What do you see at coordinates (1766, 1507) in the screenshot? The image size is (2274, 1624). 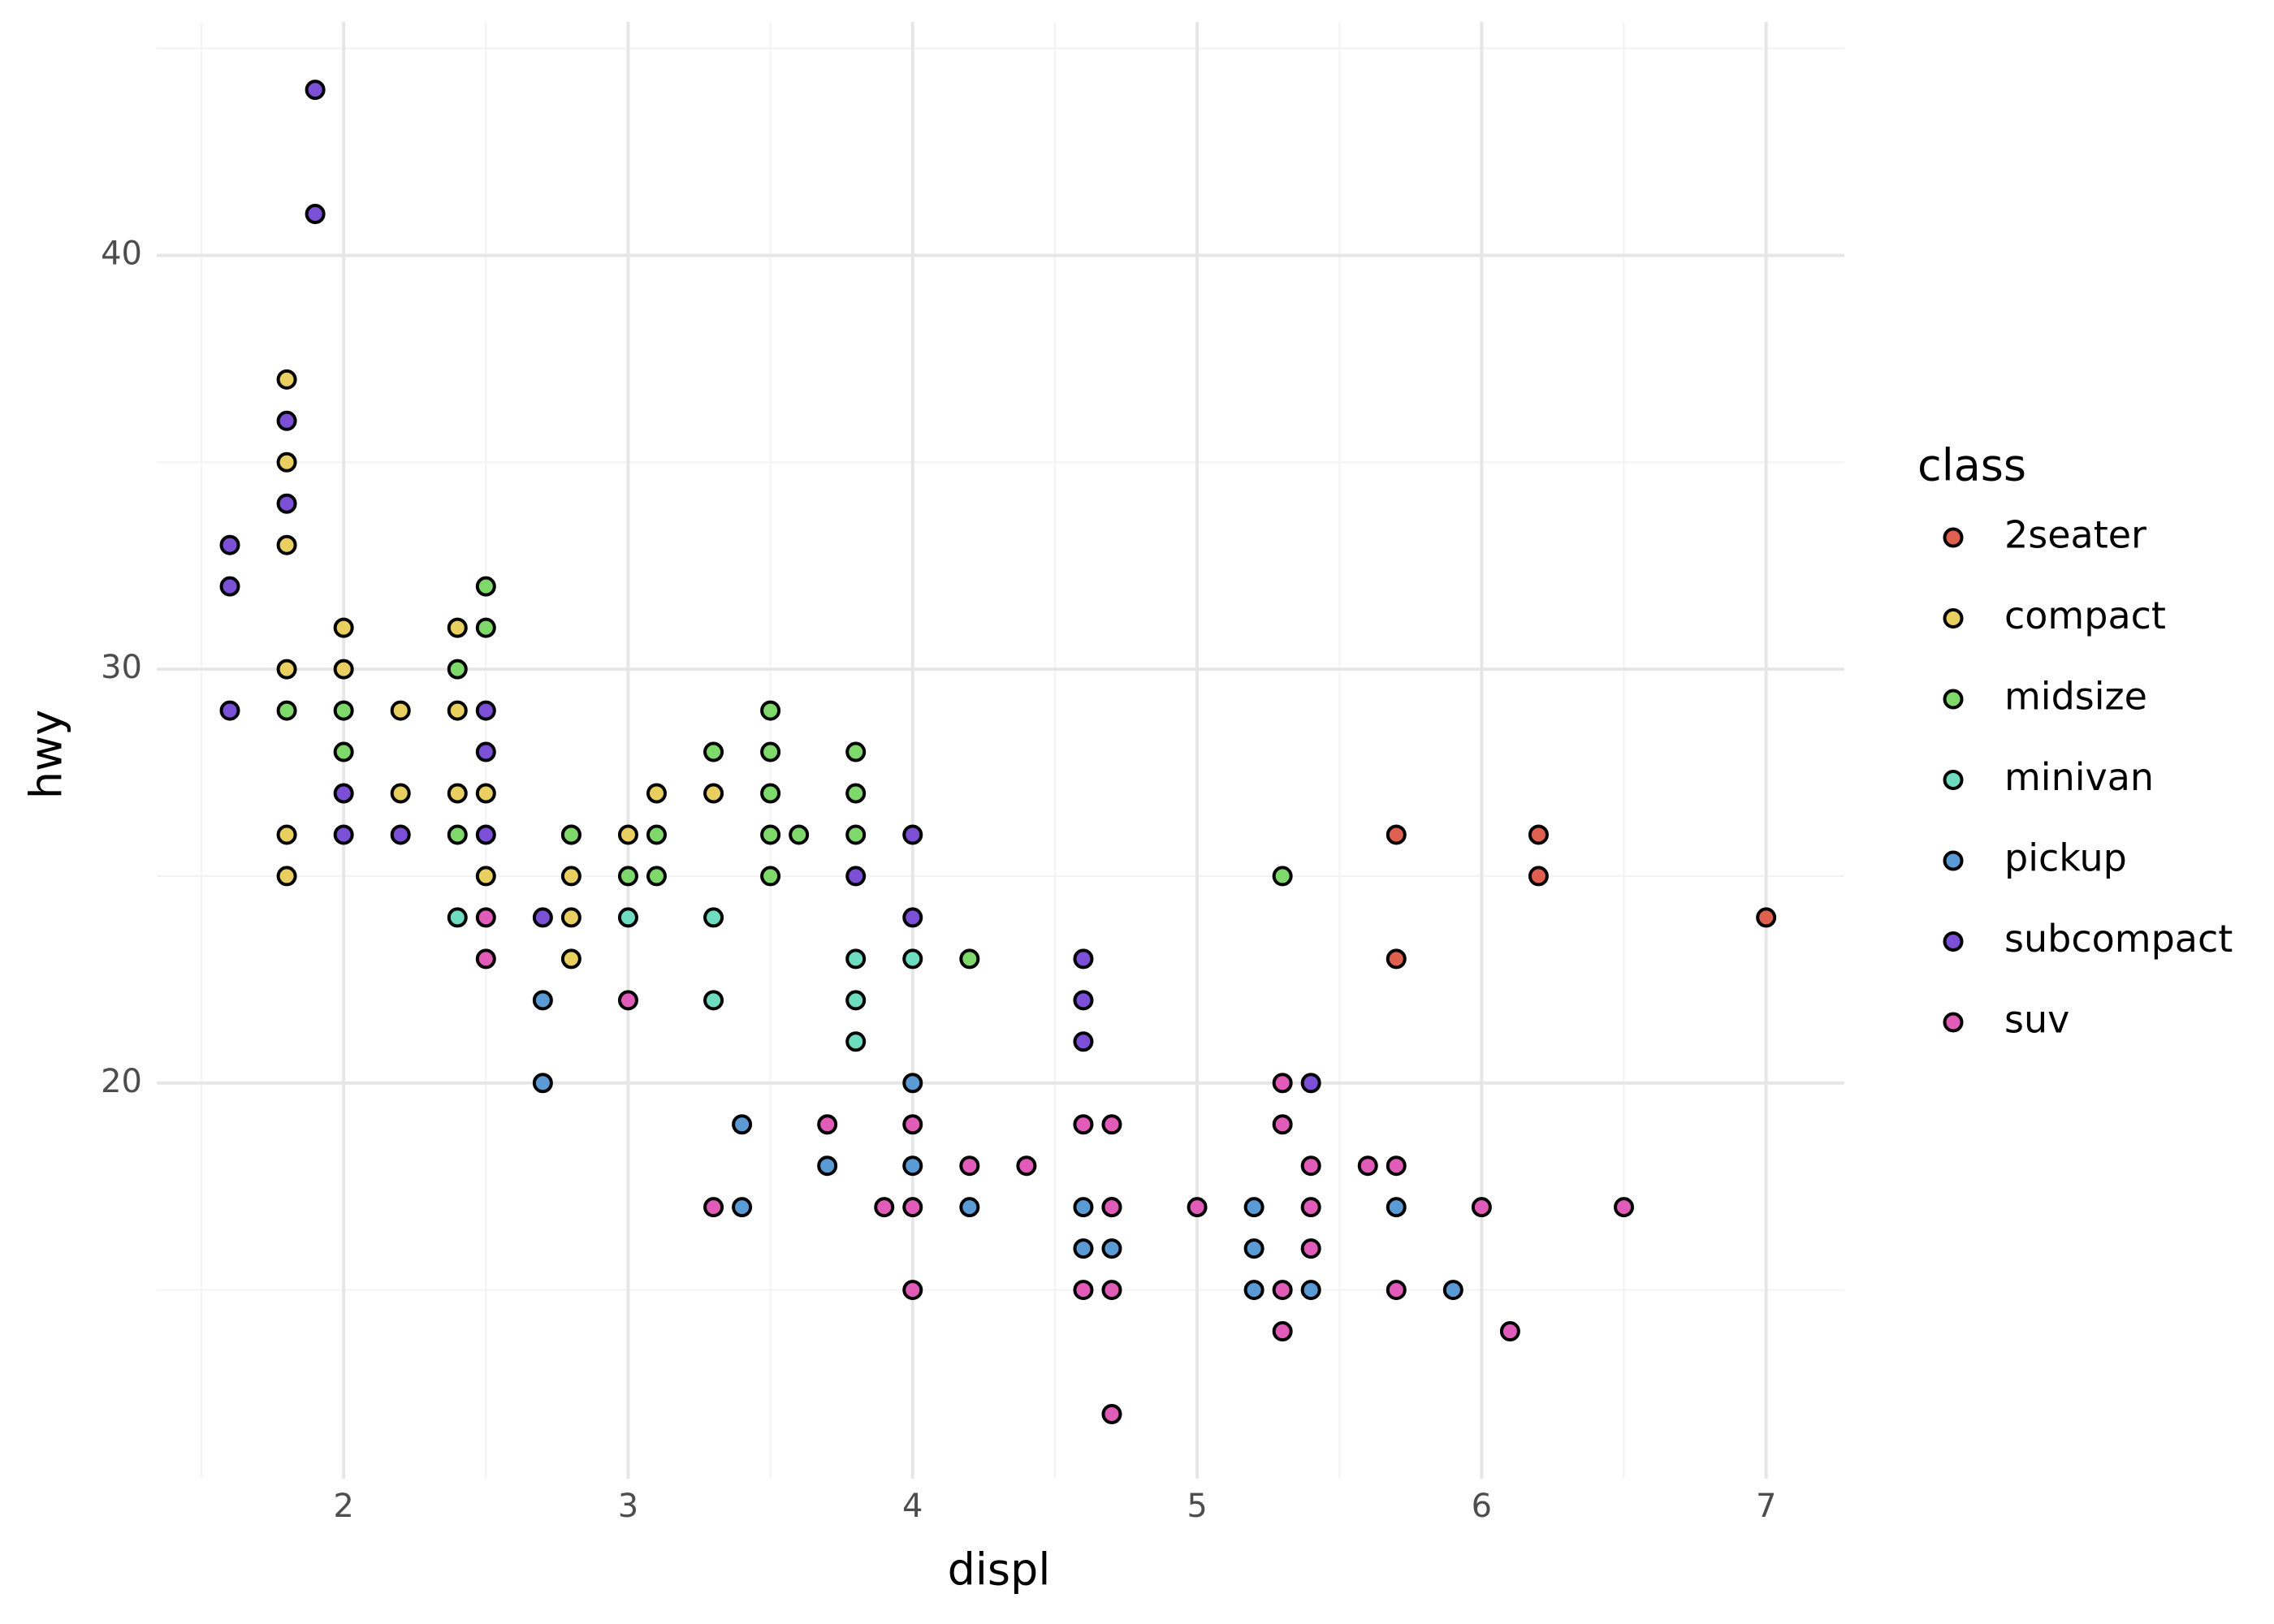 I see `x-tick-label: 7` at bounding box center [1766, 1507].